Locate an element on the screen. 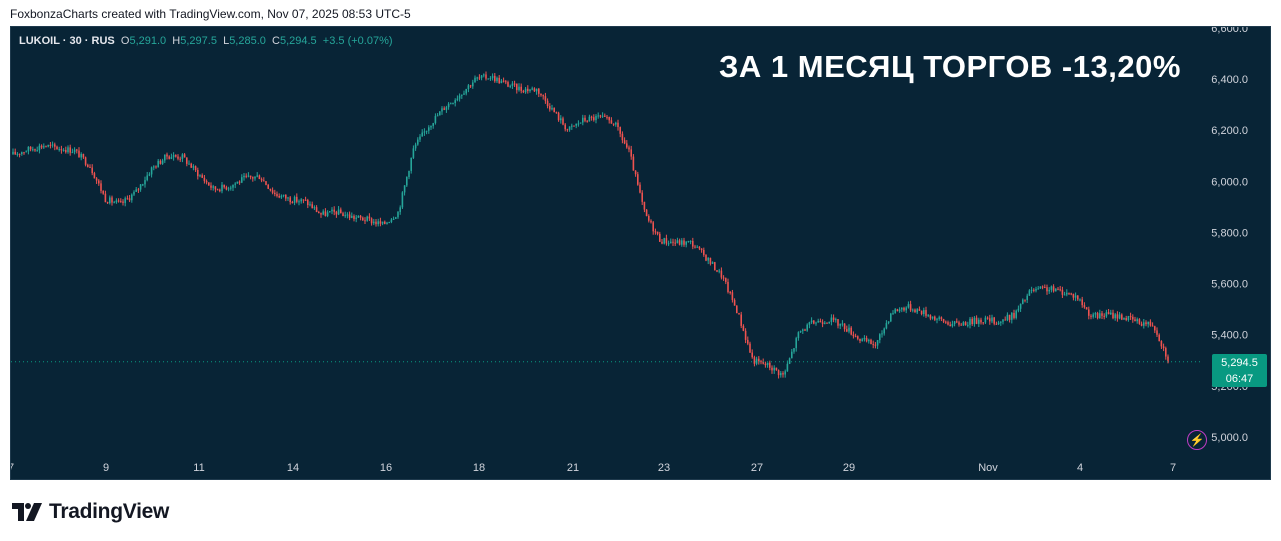 Image resolution: width=1281 pixels, height=541 pixels. y-tick-label: 5,400.0 is located at coordinates (1229, 336).